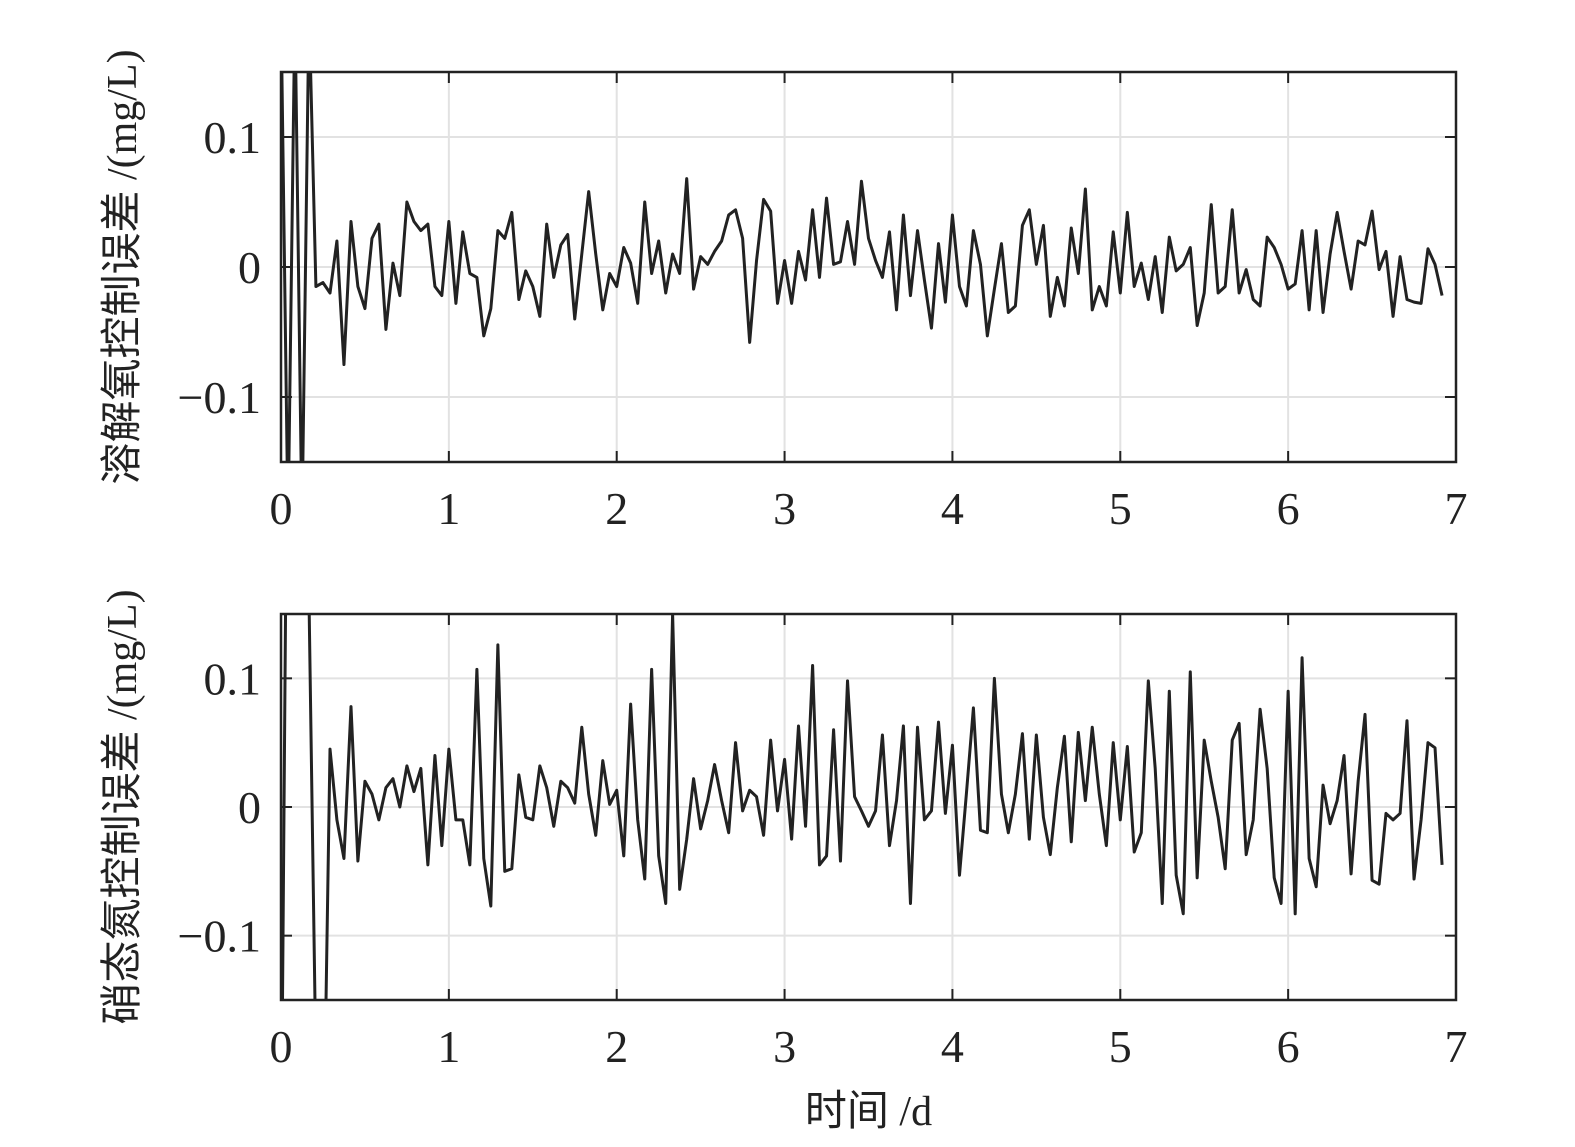 This screenshot has width=1575, height=1147. What do you see at coordinates (123, 806) in the screenshot?
I see `y-axis-label: 硝态氮控制误差 /(mg/L)` at bounding box center [123, 806].